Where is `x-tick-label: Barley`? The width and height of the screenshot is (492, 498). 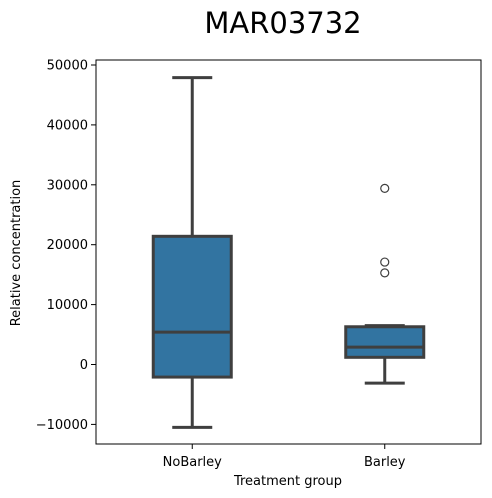 x-tick-label: Barley is located at coordinates (385, 462).